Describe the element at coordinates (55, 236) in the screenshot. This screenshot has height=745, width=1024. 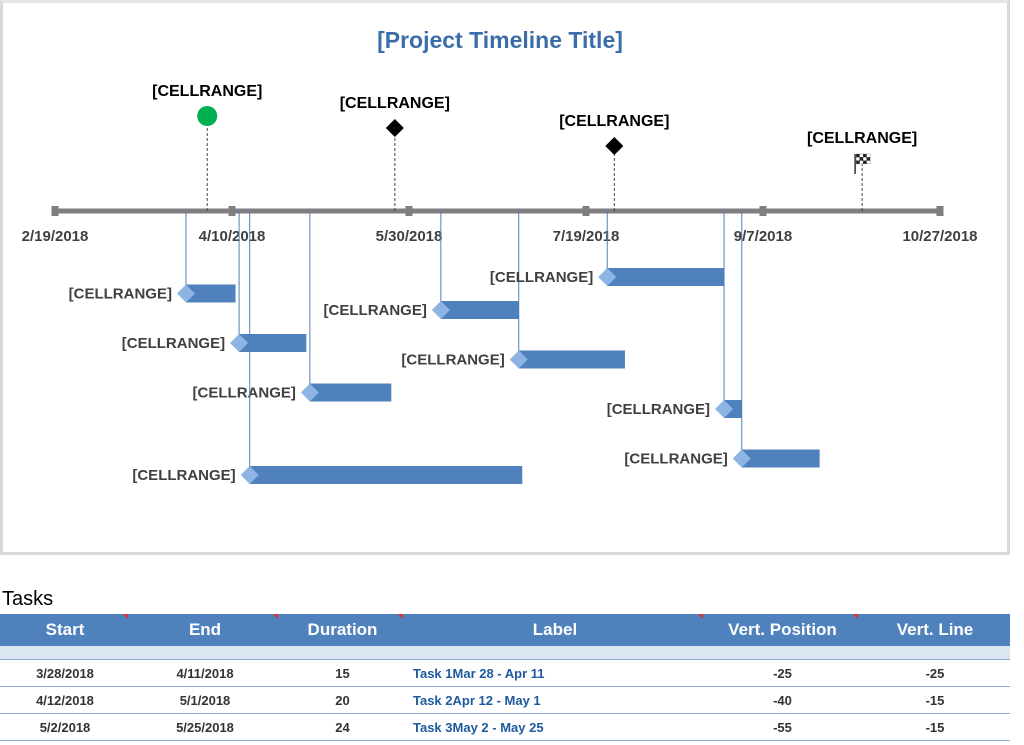
I see `axis-tick-label: 2/19/2018` at that location.